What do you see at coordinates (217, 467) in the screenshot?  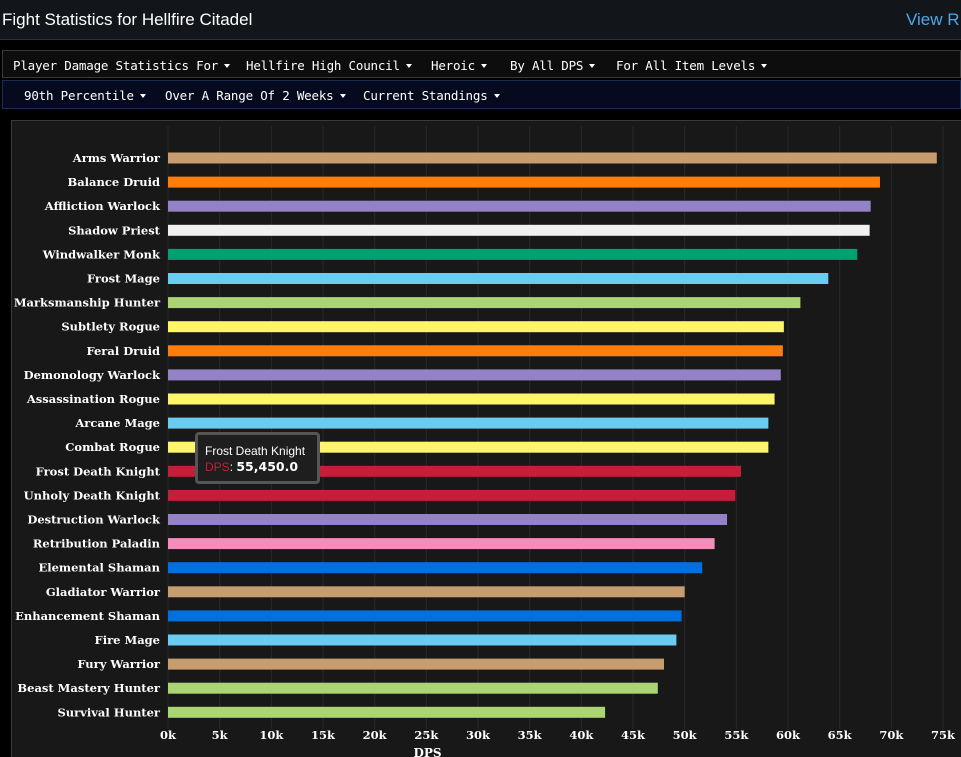 I see `tooltip-key: DPS` at bounding box center [217, 467].